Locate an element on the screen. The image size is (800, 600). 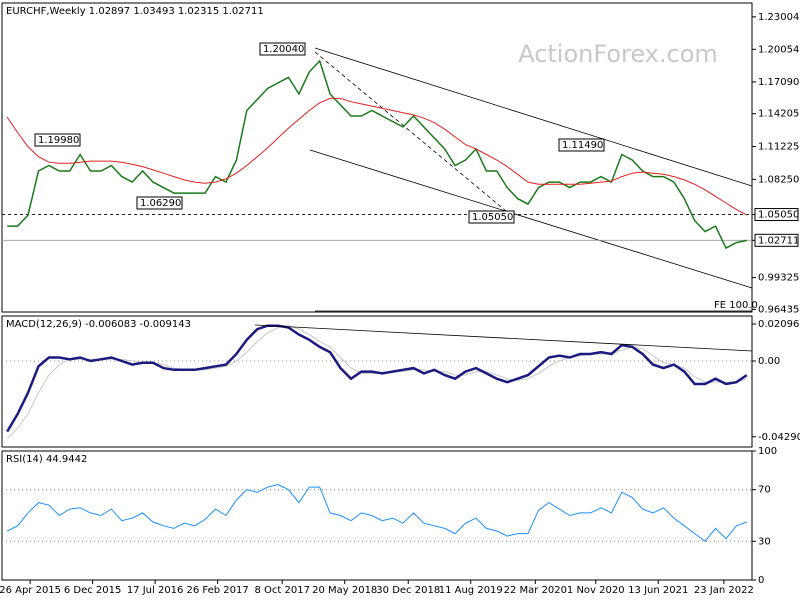
y-tick-label: 1.05050 is located at coordinates (778, 215).